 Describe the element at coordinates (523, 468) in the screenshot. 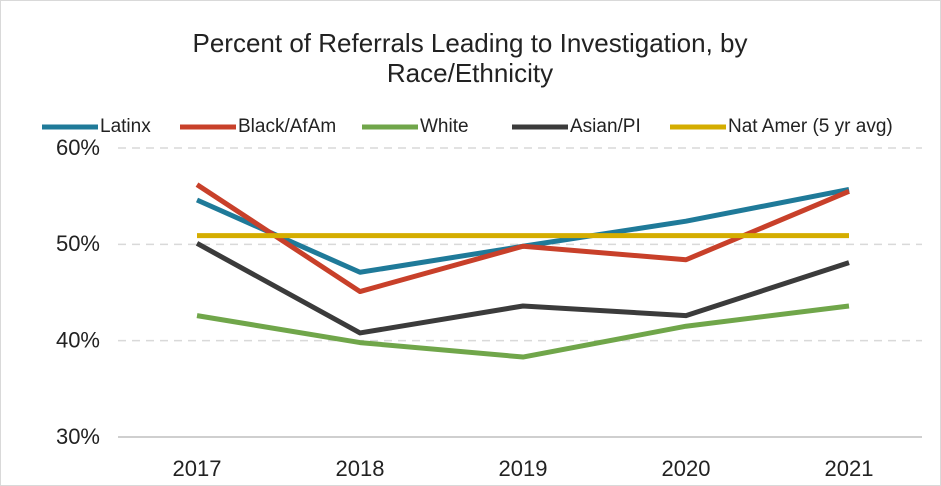

I see `x-tick-label: 2019` at that location.